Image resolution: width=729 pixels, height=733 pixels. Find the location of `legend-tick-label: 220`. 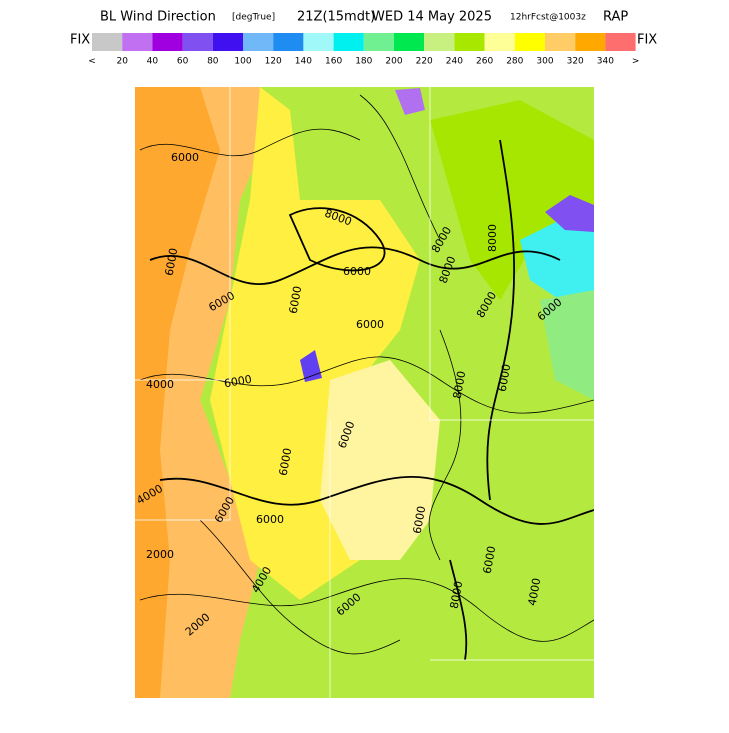

legend-tick-label: 220 is located at coordinates (424, 62).